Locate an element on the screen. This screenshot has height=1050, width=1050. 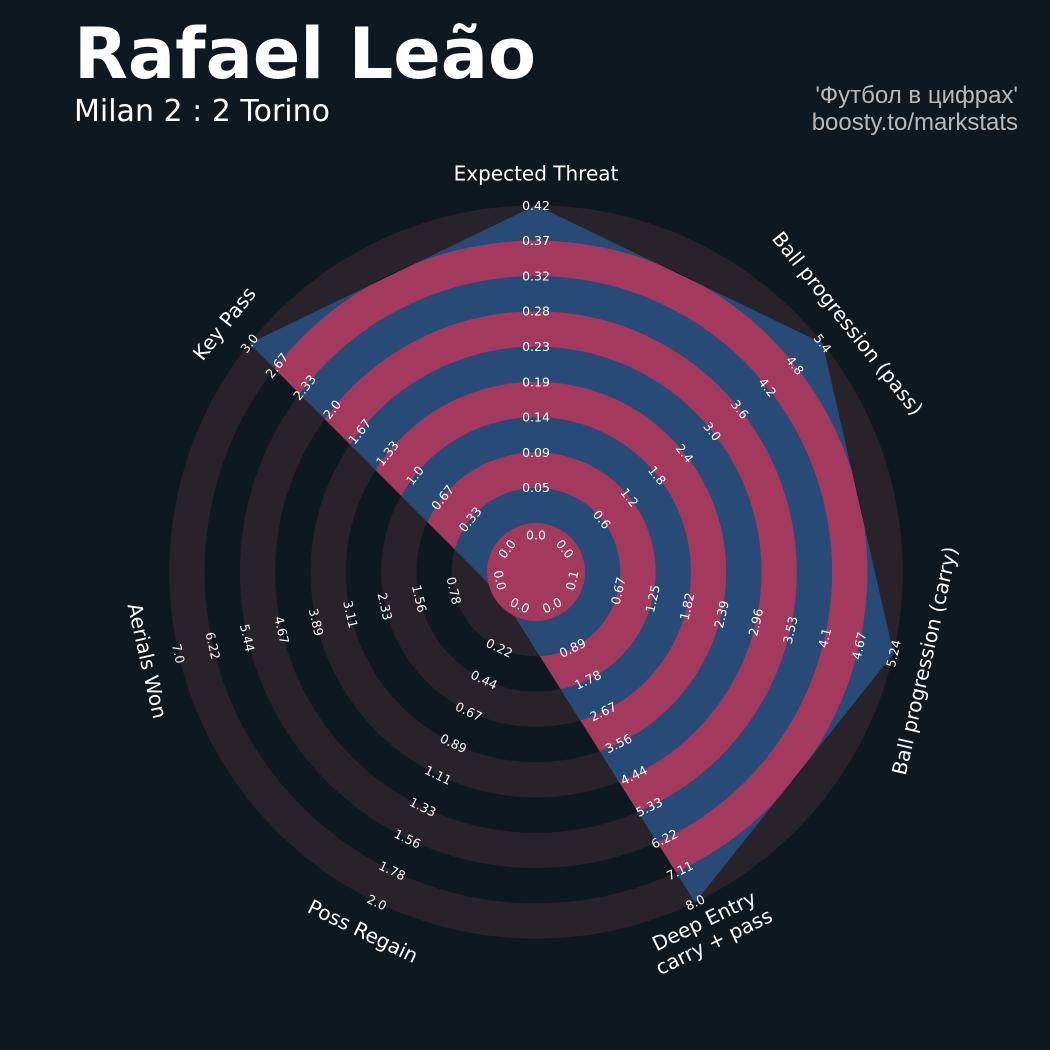
tick-label: 0.78 is located at coordinates (453, 591).